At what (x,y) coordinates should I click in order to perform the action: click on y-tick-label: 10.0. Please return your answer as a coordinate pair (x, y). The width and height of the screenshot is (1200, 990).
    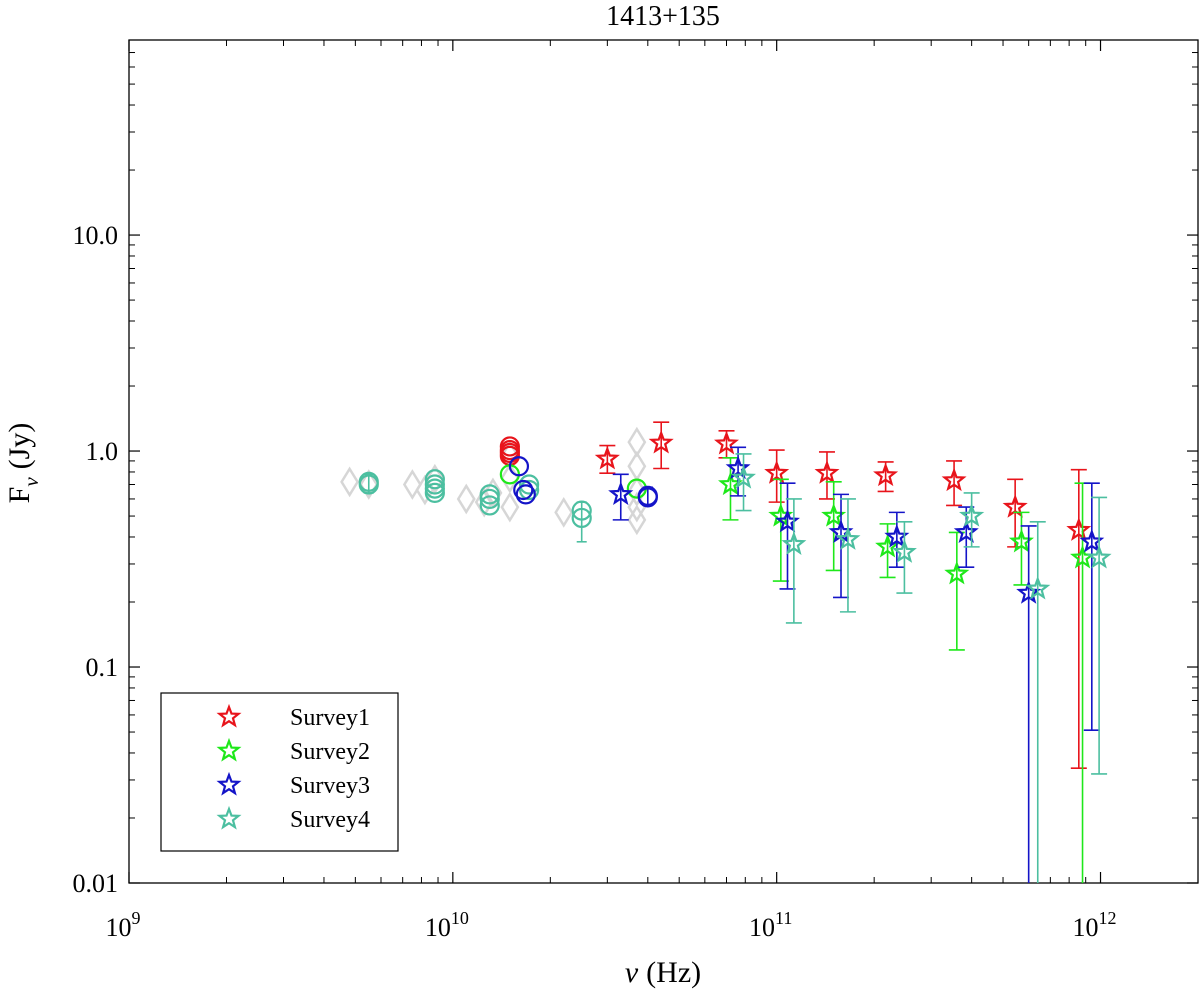
    Looking at the image, I should click on (96, 235).